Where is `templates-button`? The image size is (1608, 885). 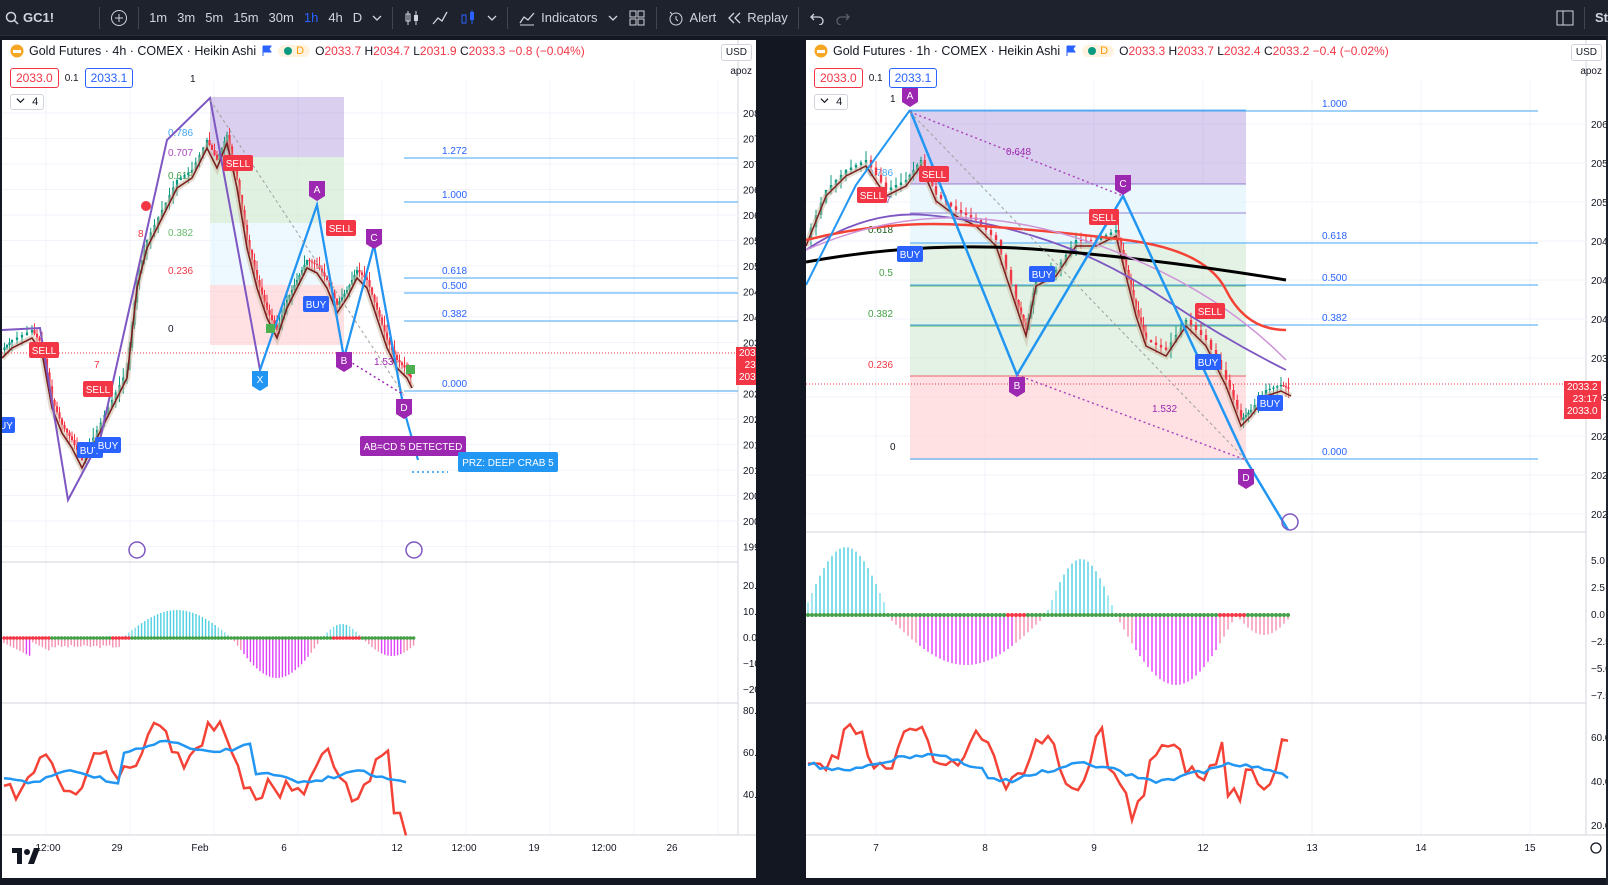 templates-button is located at coordinates (637, 18).